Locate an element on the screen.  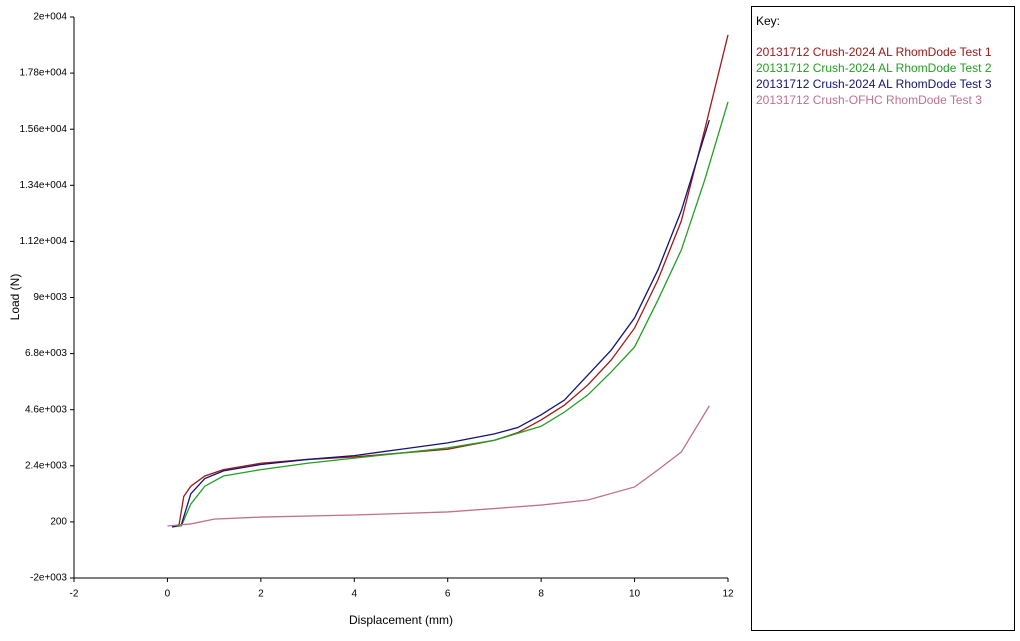
x-tick-label: 10 is located at coordinates (635, 594).